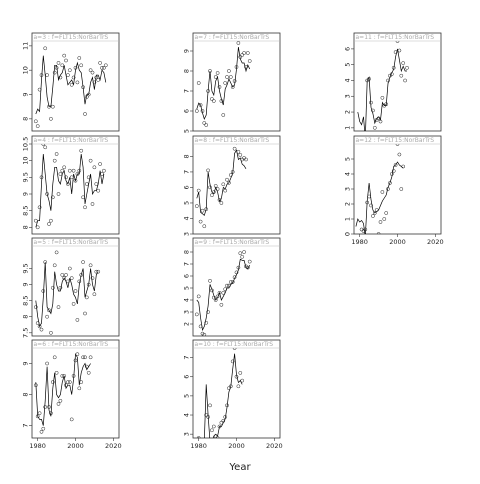  What do you see at coordinates (187, 91) in the screenshot?
I see `y-tick-label: 7` at bounding box center [187, 91].